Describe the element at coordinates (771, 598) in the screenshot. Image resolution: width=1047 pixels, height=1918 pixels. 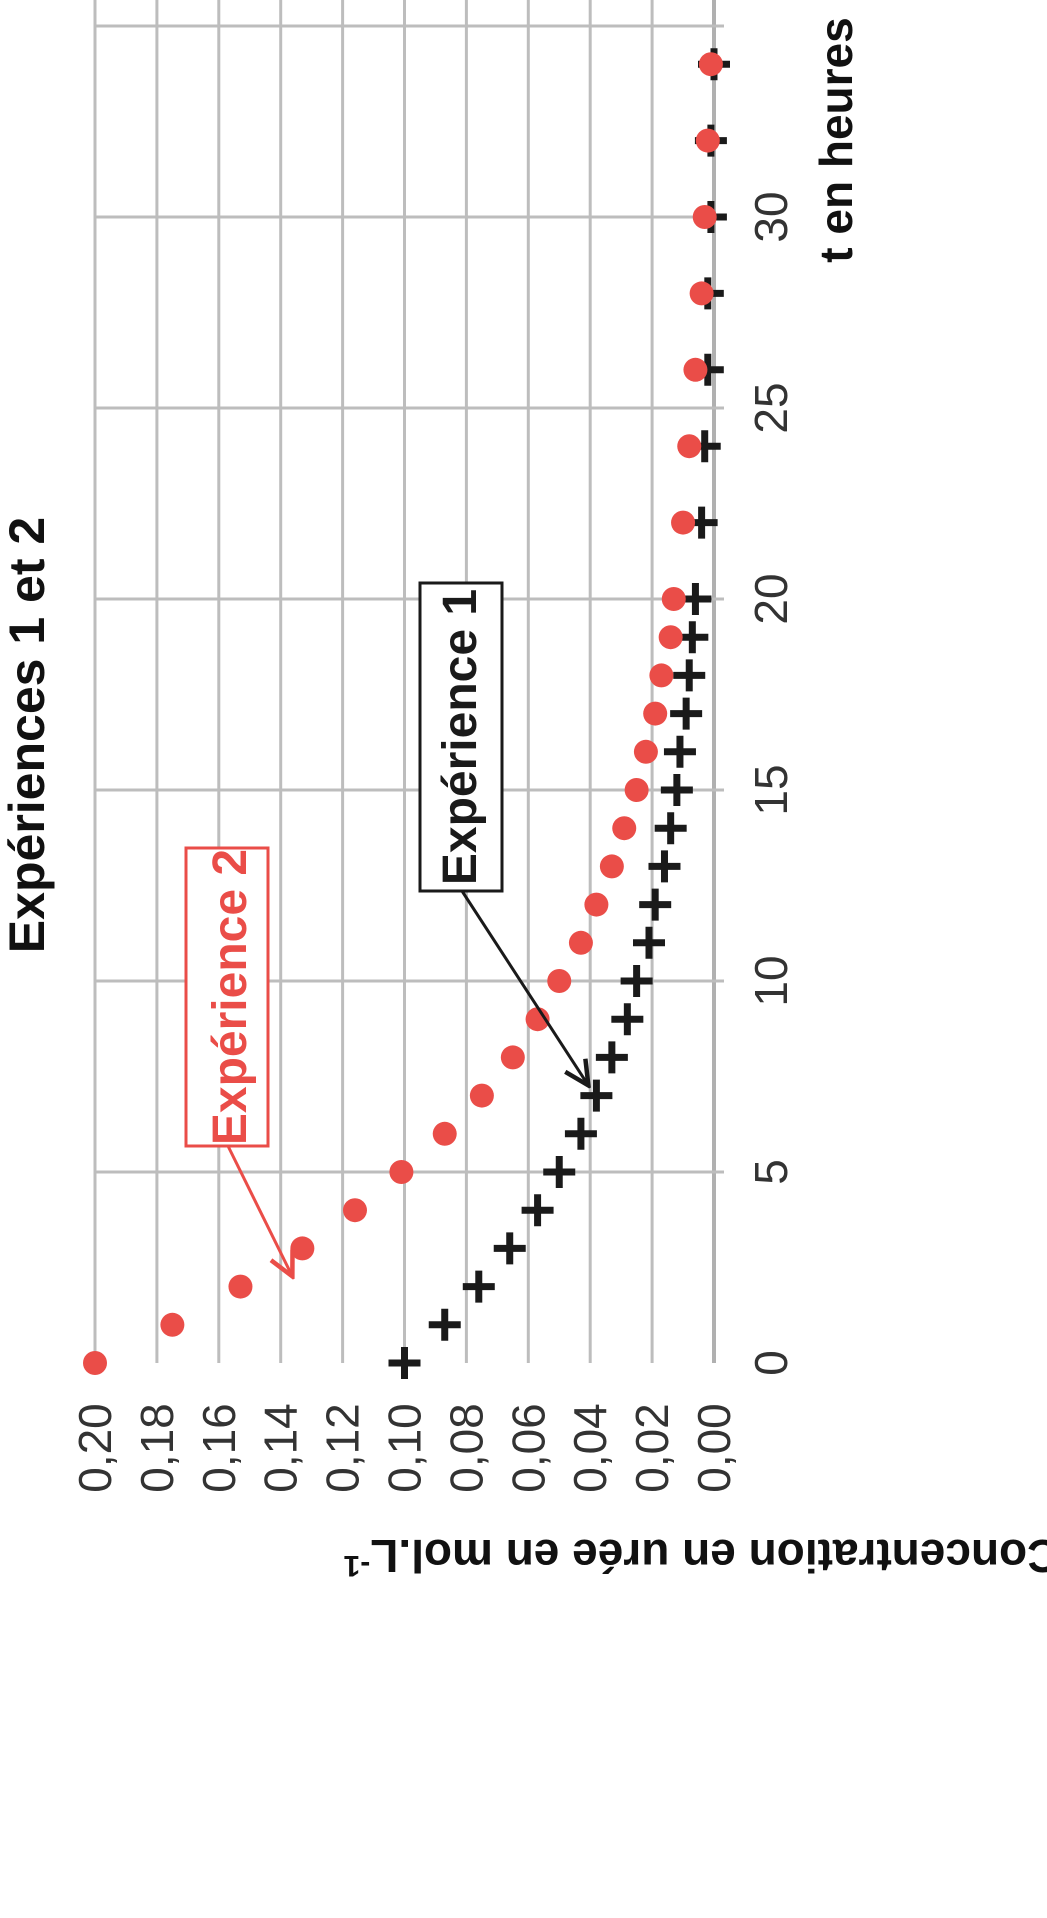
I see `x-tick-label: 20` at that location.